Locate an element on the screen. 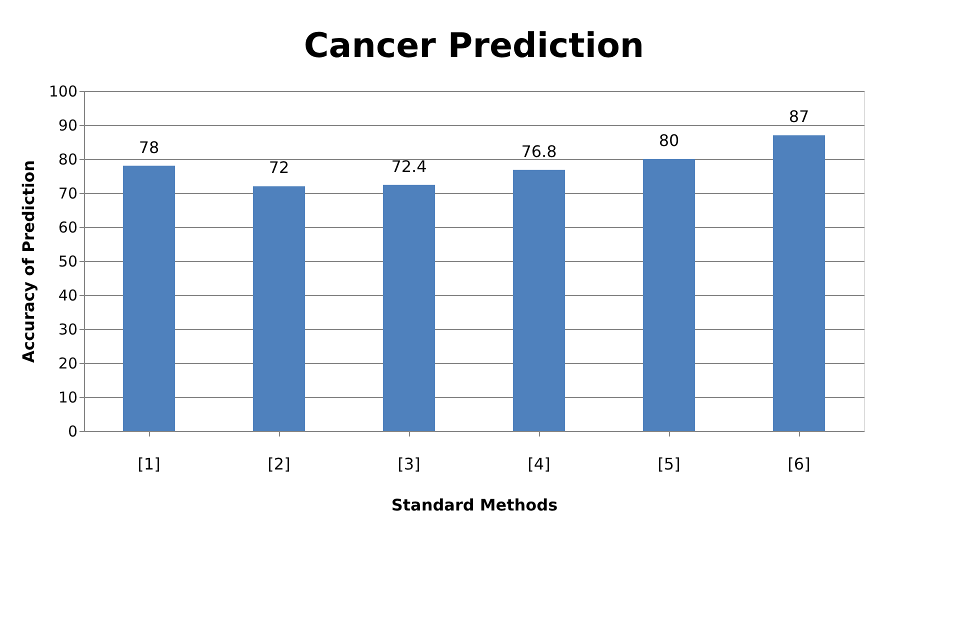  data-label: 87 is located at coordinates (799, 116).